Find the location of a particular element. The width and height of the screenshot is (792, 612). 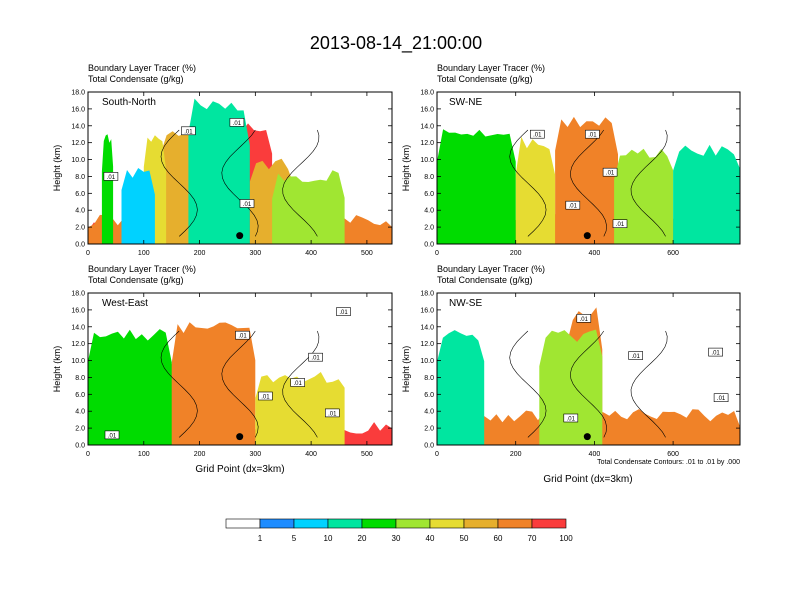

condensate-contours: .01 .01 .01 .01 .01 .01 .01 is located at coordinates (227, 374).